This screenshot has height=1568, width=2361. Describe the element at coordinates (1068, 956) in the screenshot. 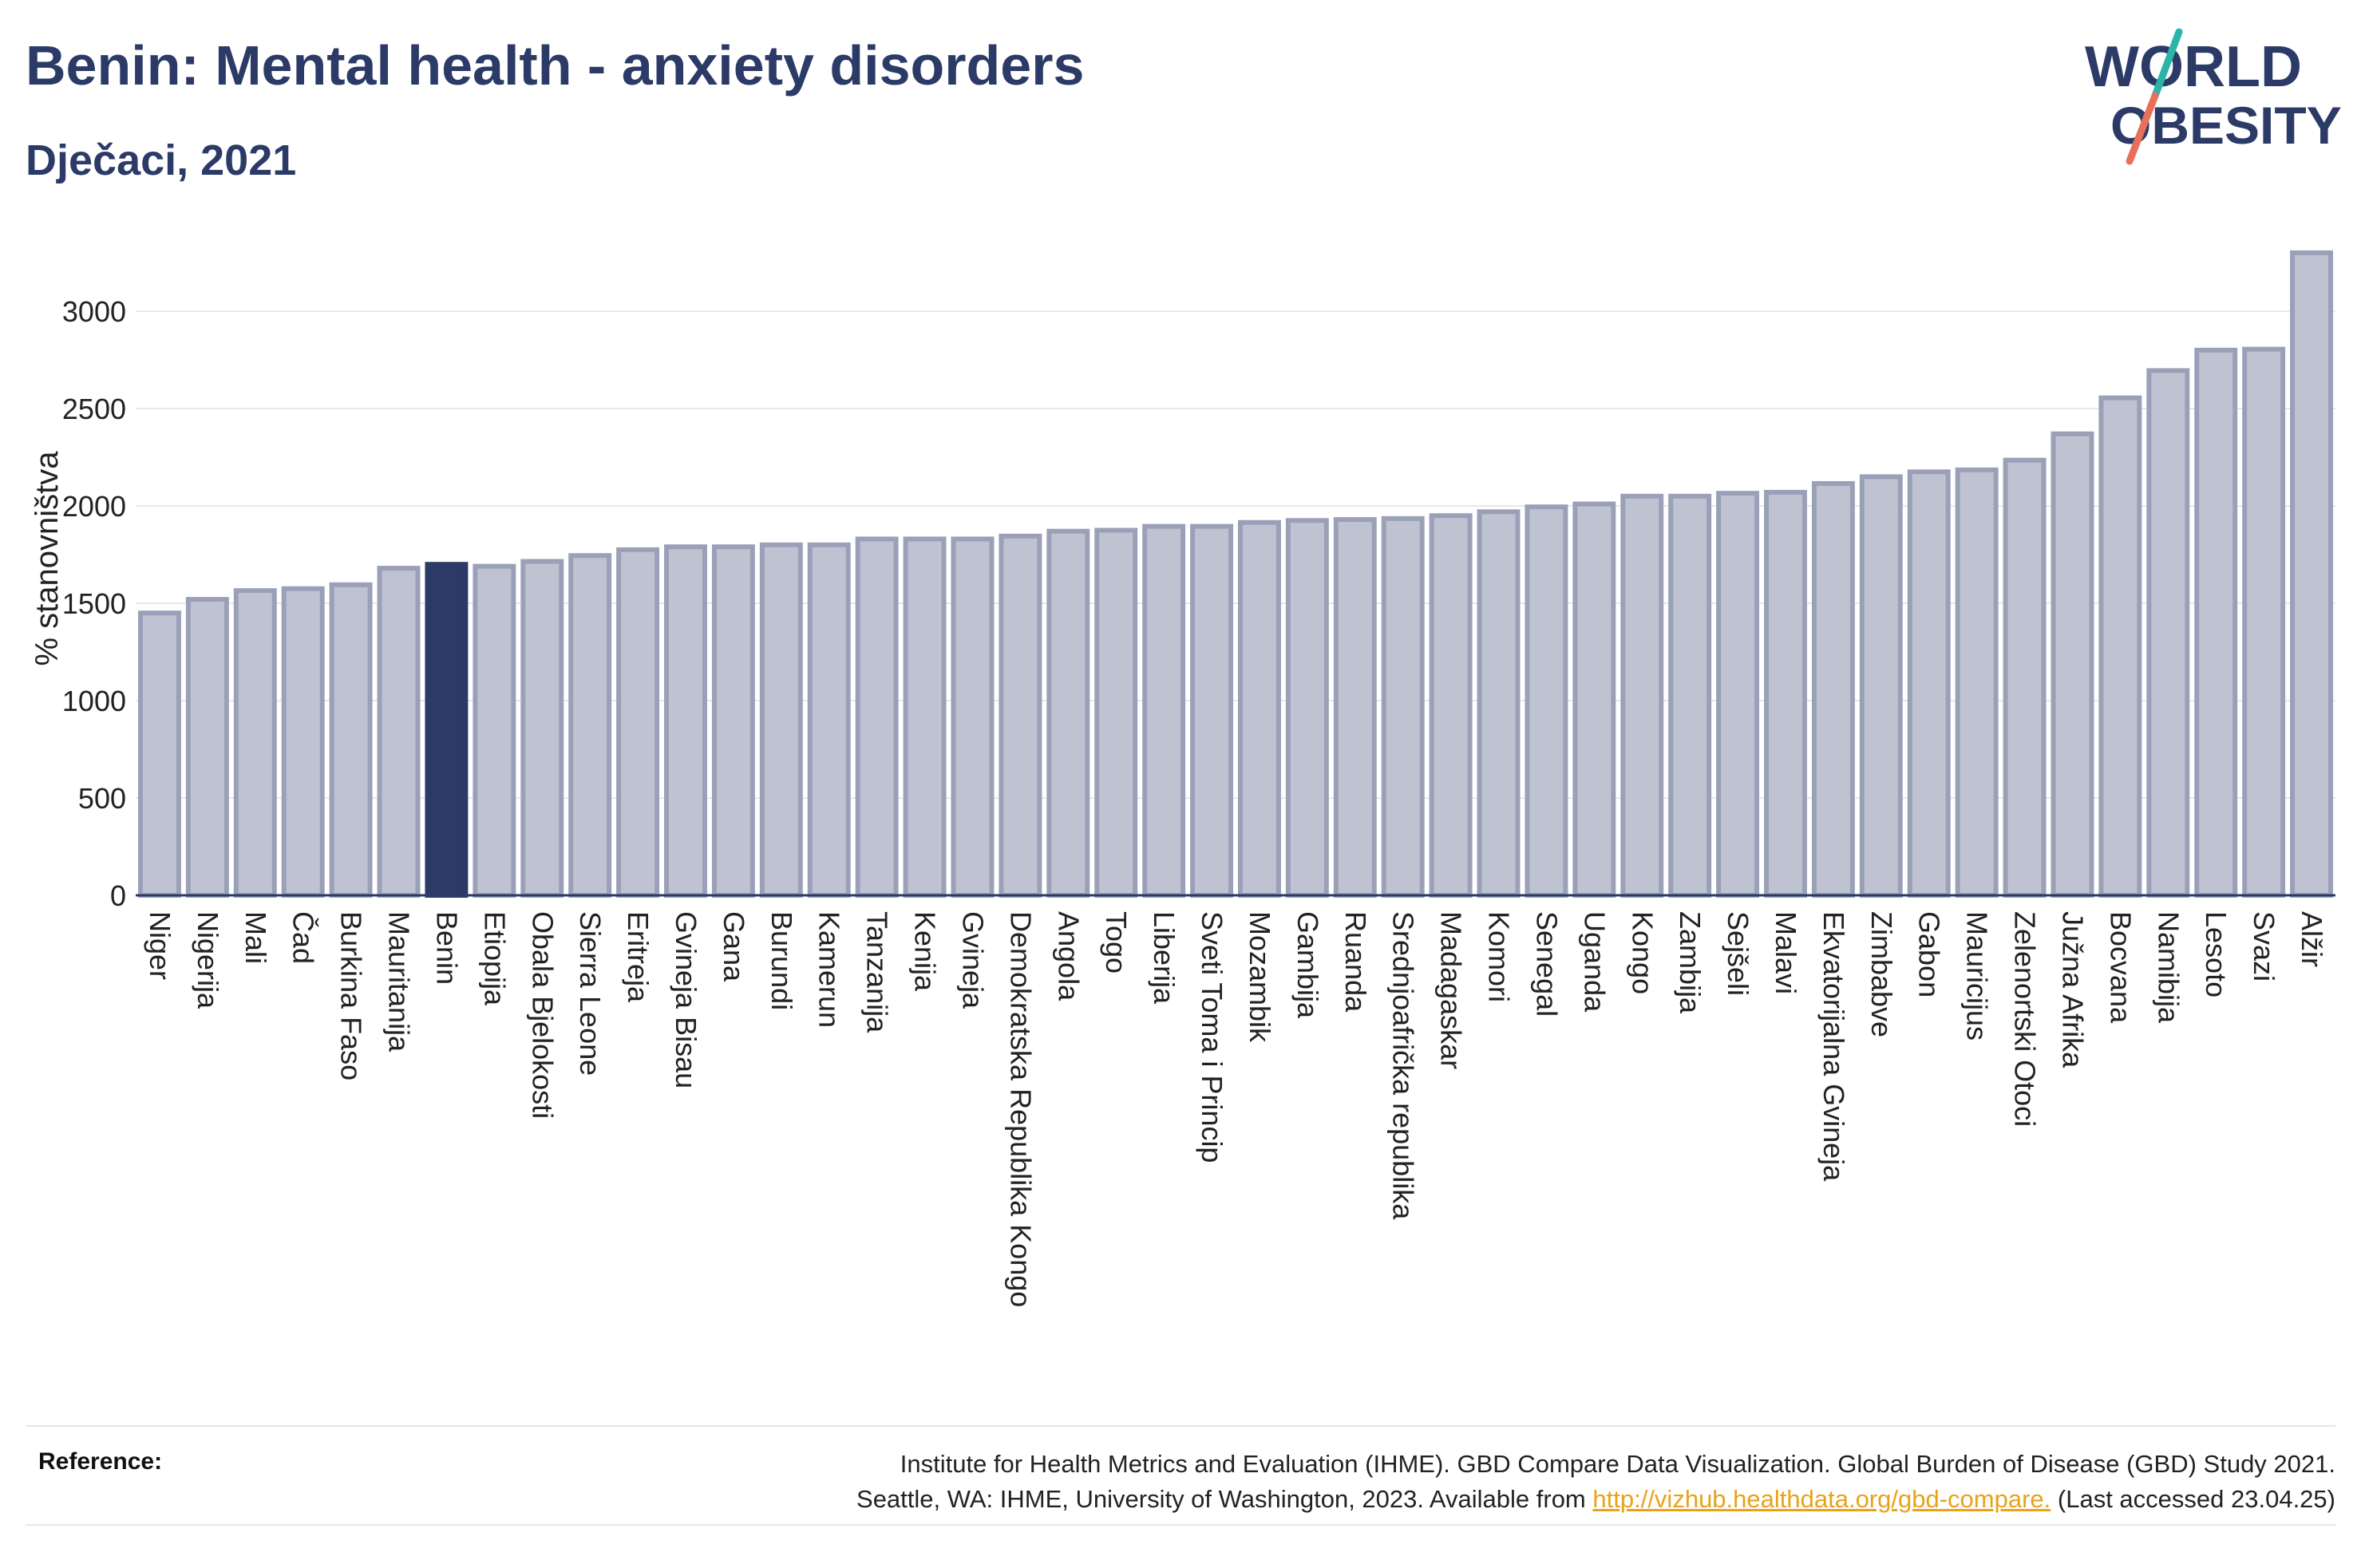

I see `x-tick-label: Angola` at that location.